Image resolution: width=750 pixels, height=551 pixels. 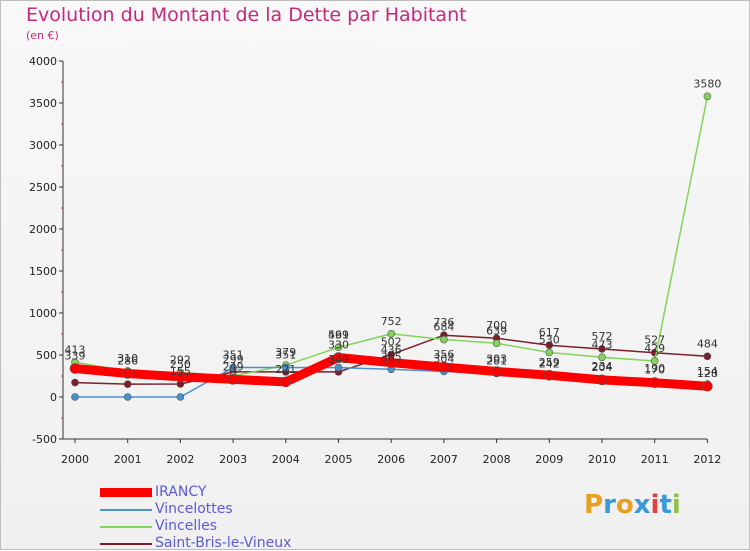 I want to click on data-label: 700, so click(x=496, y=325).